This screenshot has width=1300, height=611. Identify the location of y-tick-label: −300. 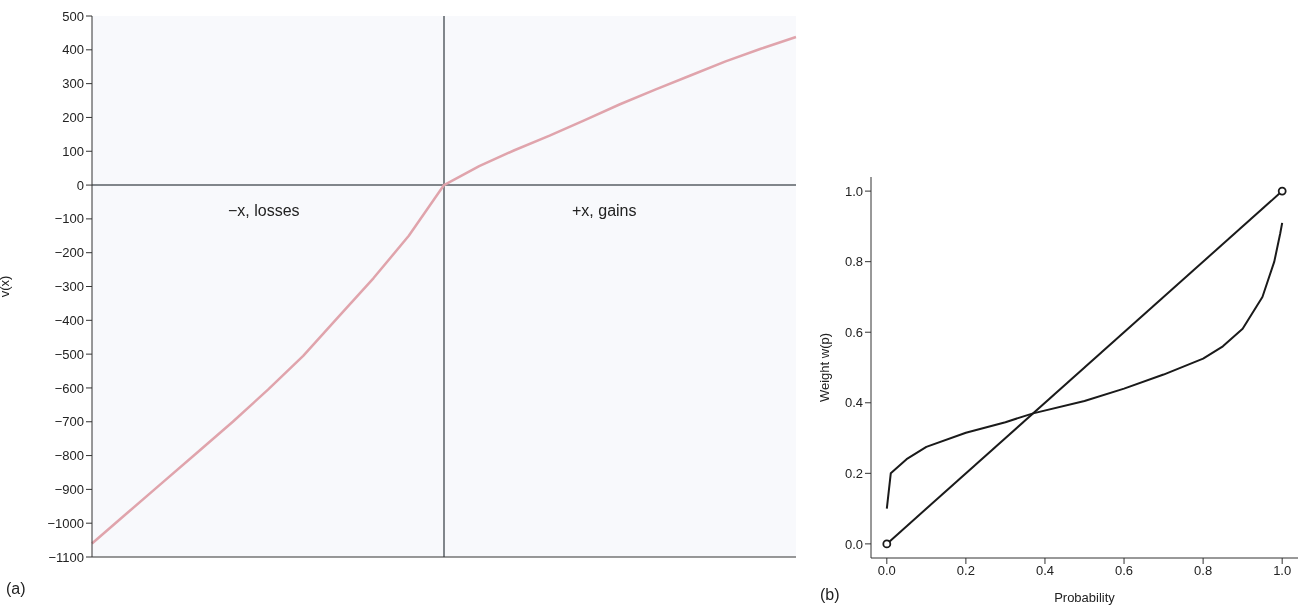
(69, 287).